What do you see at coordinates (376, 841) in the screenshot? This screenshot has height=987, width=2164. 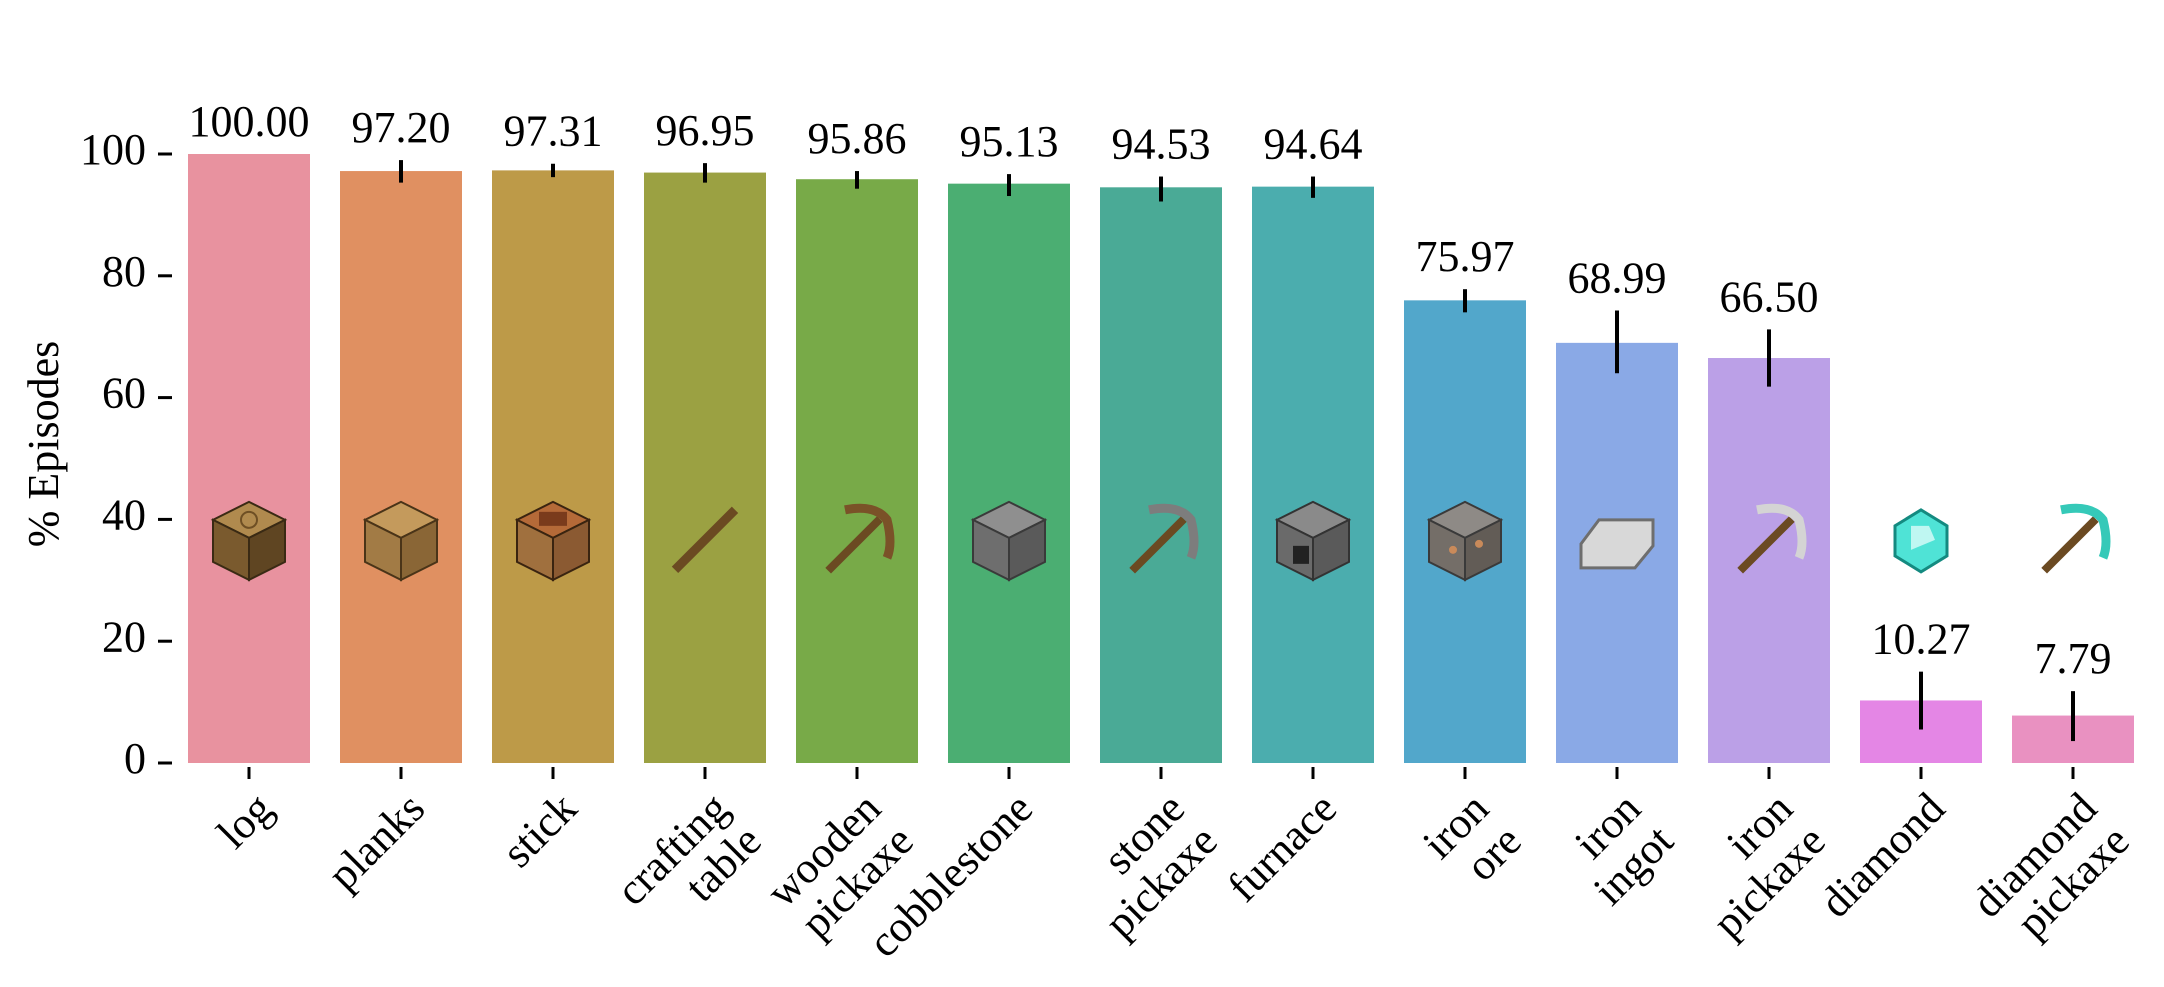 I see `x-tick-label: planks` at bounding box center [376, 841].